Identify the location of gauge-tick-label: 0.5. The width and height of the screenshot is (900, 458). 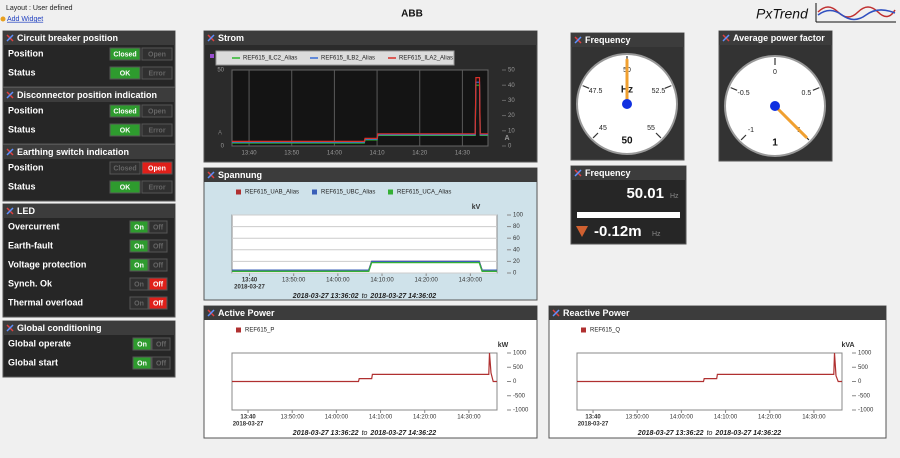
(807, 93).